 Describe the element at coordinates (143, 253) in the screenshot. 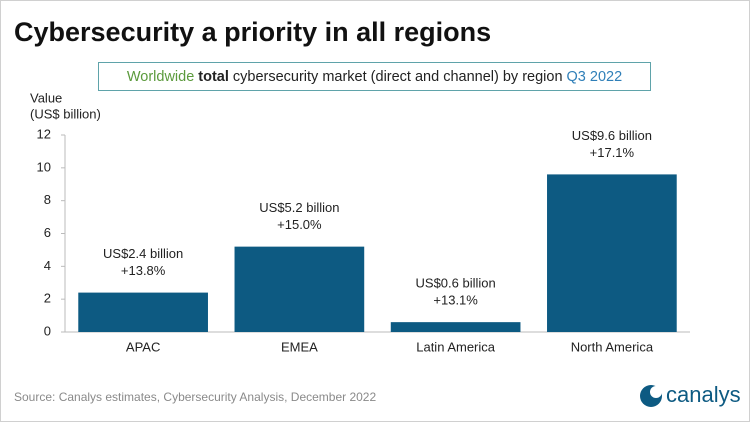

I see `value-label: US$2.4 billion` at that location.